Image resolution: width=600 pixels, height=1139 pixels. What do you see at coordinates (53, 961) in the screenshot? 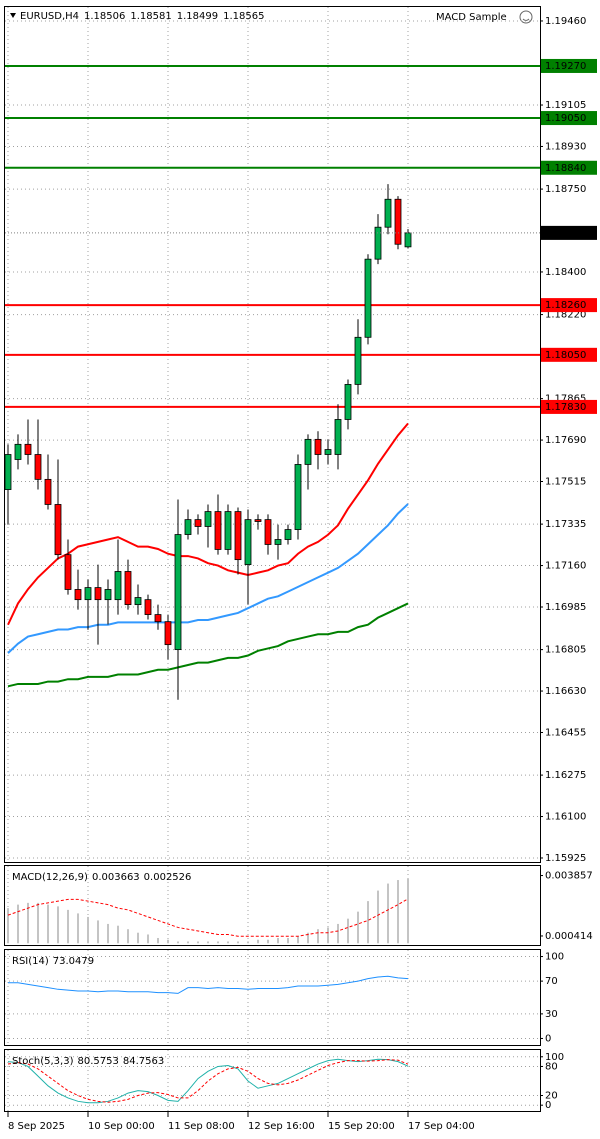
I see `indicator-header: RSI(14) 73.0479` at bounding box center [53, 961].